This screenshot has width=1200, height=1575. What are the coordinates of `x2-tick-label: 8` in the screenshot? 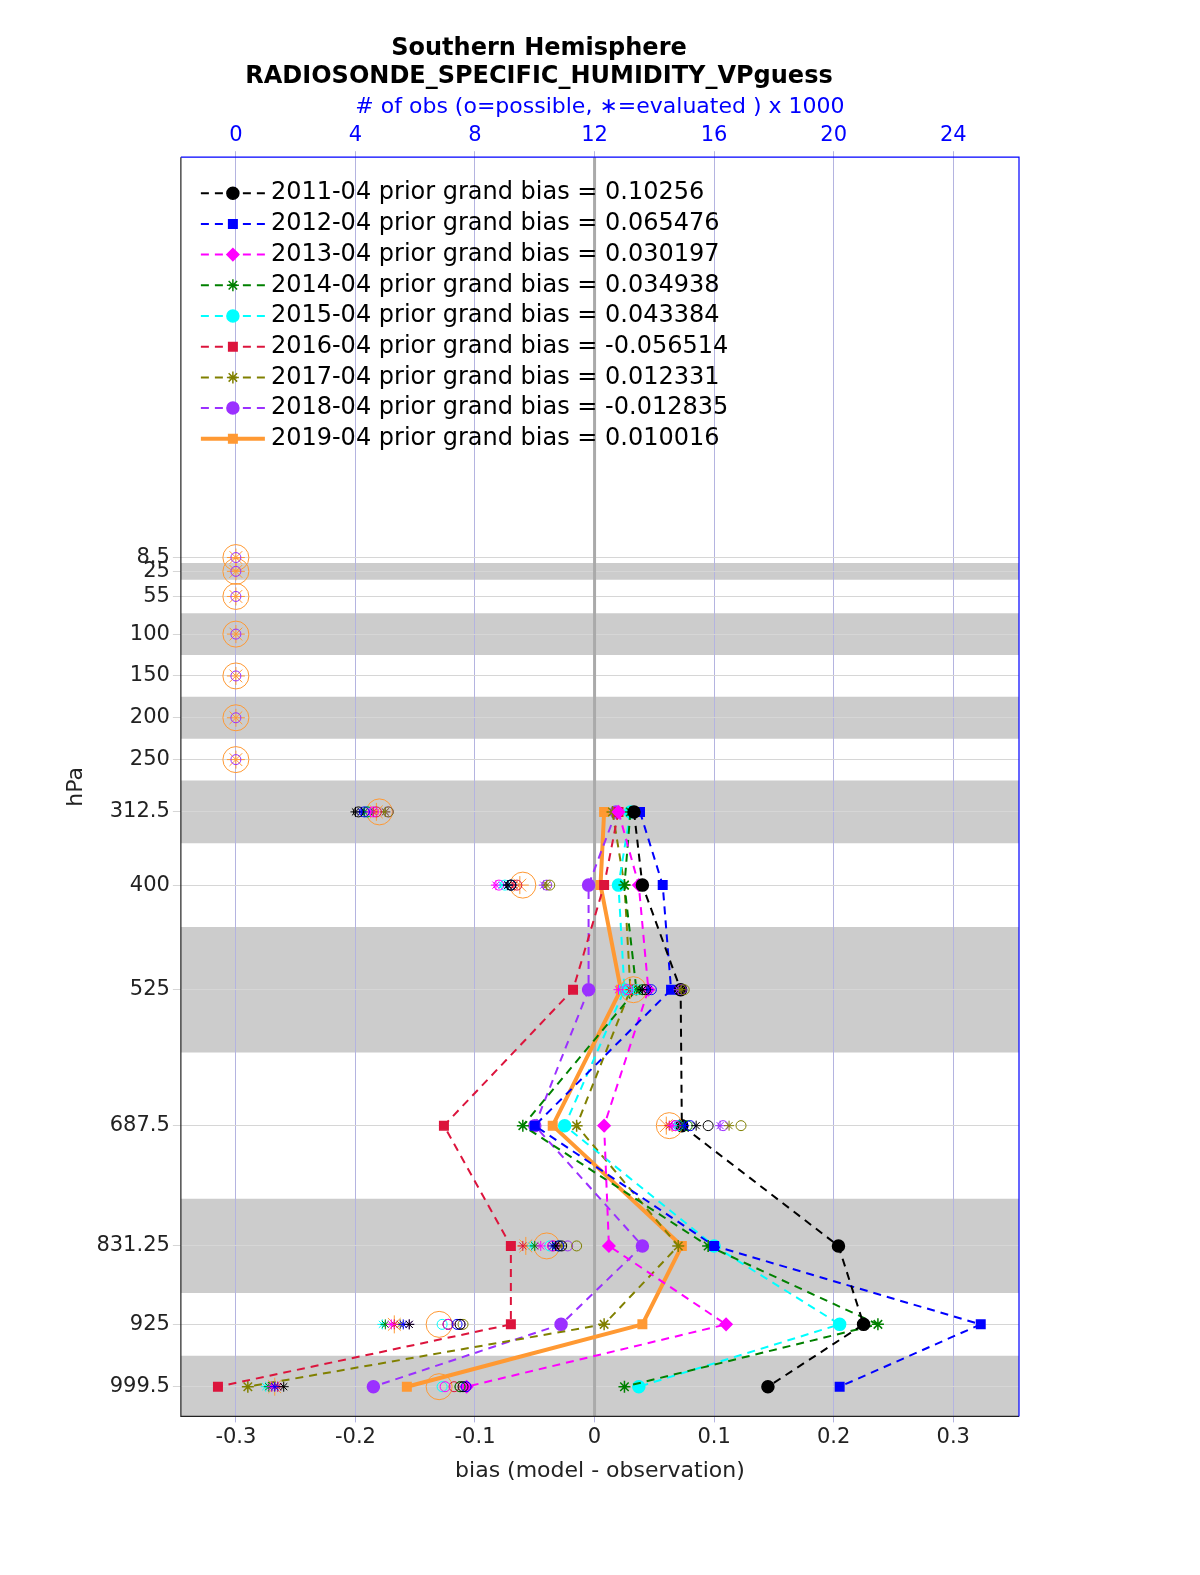 It's located at (475, 134).